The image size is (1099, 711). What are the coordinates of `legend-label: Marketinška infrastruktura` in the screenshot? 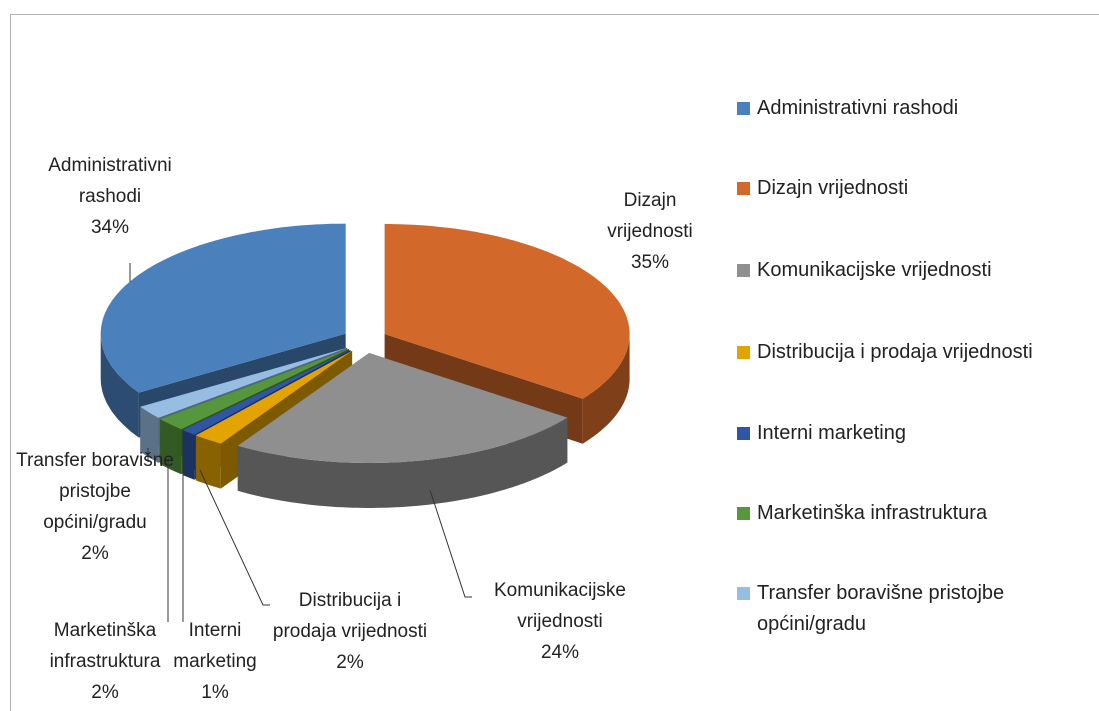 It's located at (872, 513).